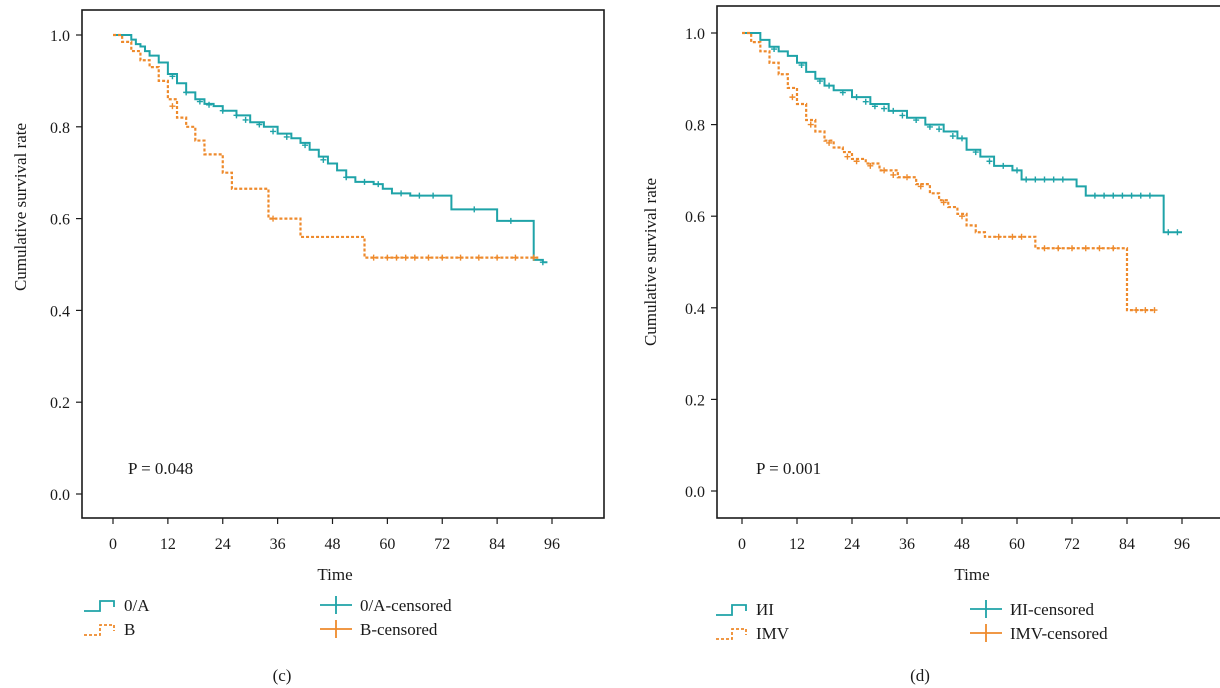 Image resolution: width=1220 pixels, height=688 pixels. What do you see at coordinates (333, 544) in the screenshot?
I see `x-tick-label-c: 48` at bounding box center [333, 544].